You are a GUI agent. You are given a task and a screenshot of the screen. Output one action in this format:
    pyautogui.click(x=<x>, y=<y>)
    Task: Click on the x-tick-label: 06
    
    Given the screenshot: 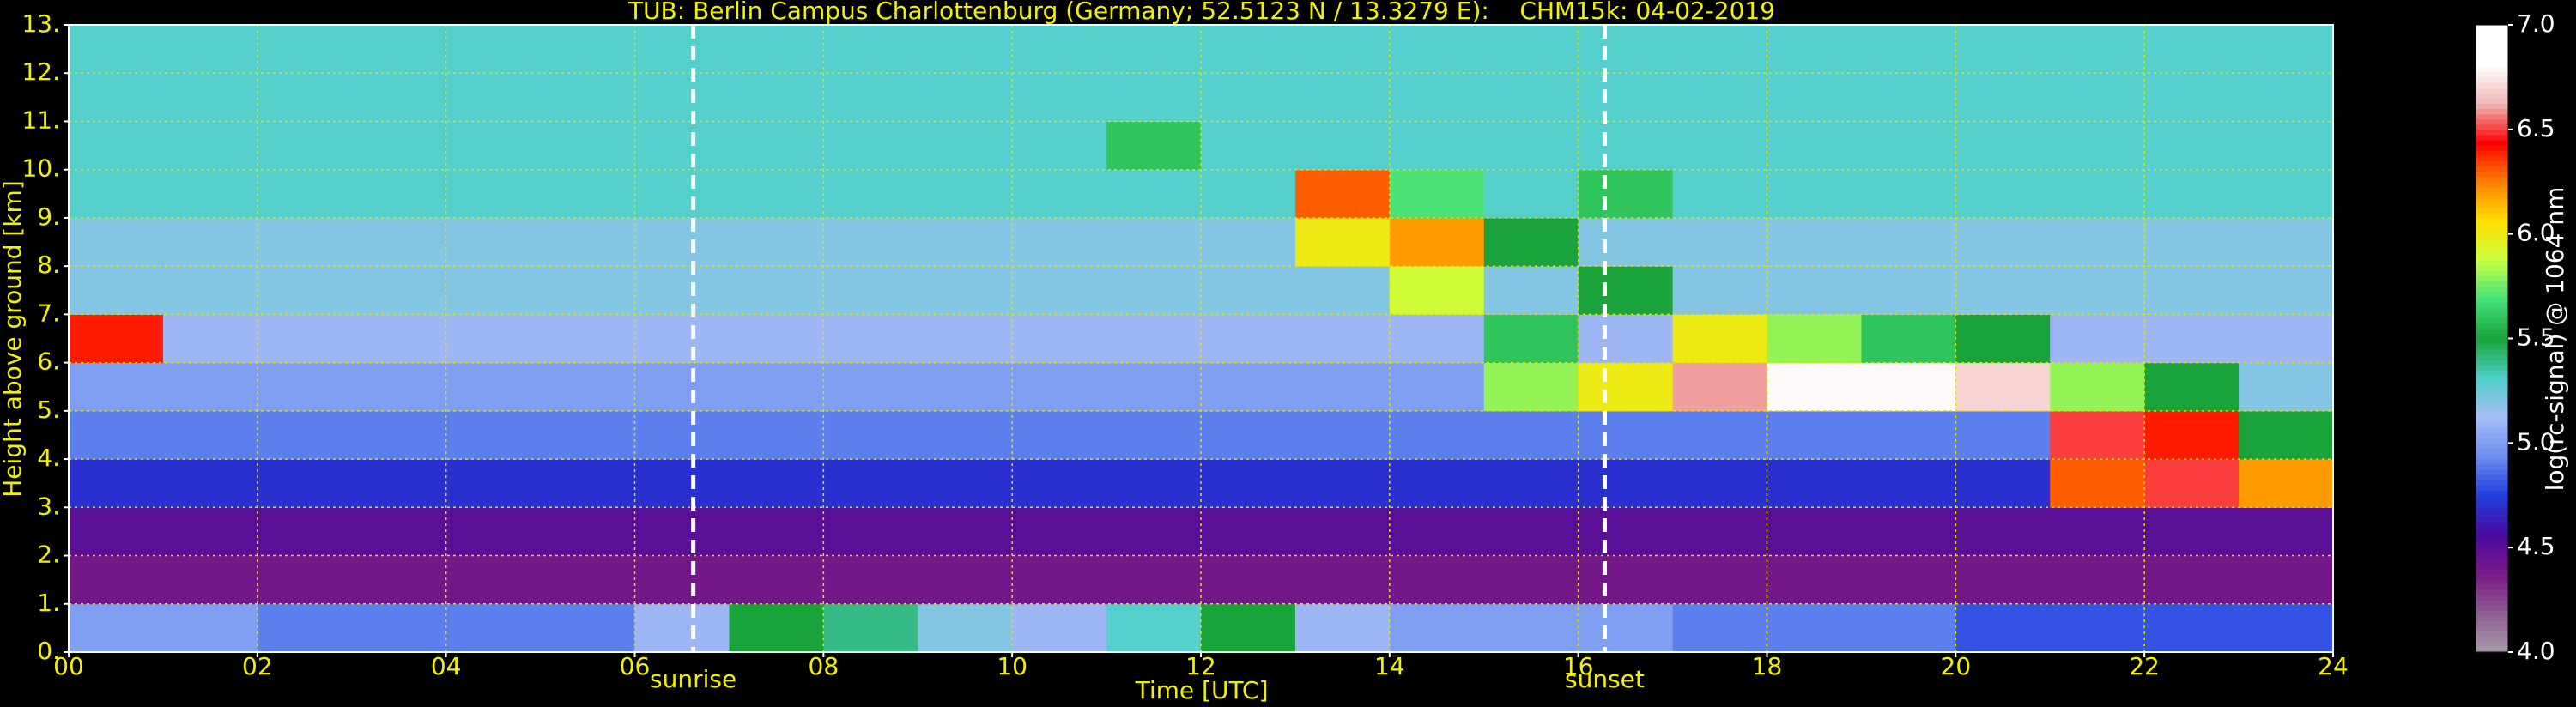 What is the action you would take?
    pyautogui.click(x=635, y=666)
    